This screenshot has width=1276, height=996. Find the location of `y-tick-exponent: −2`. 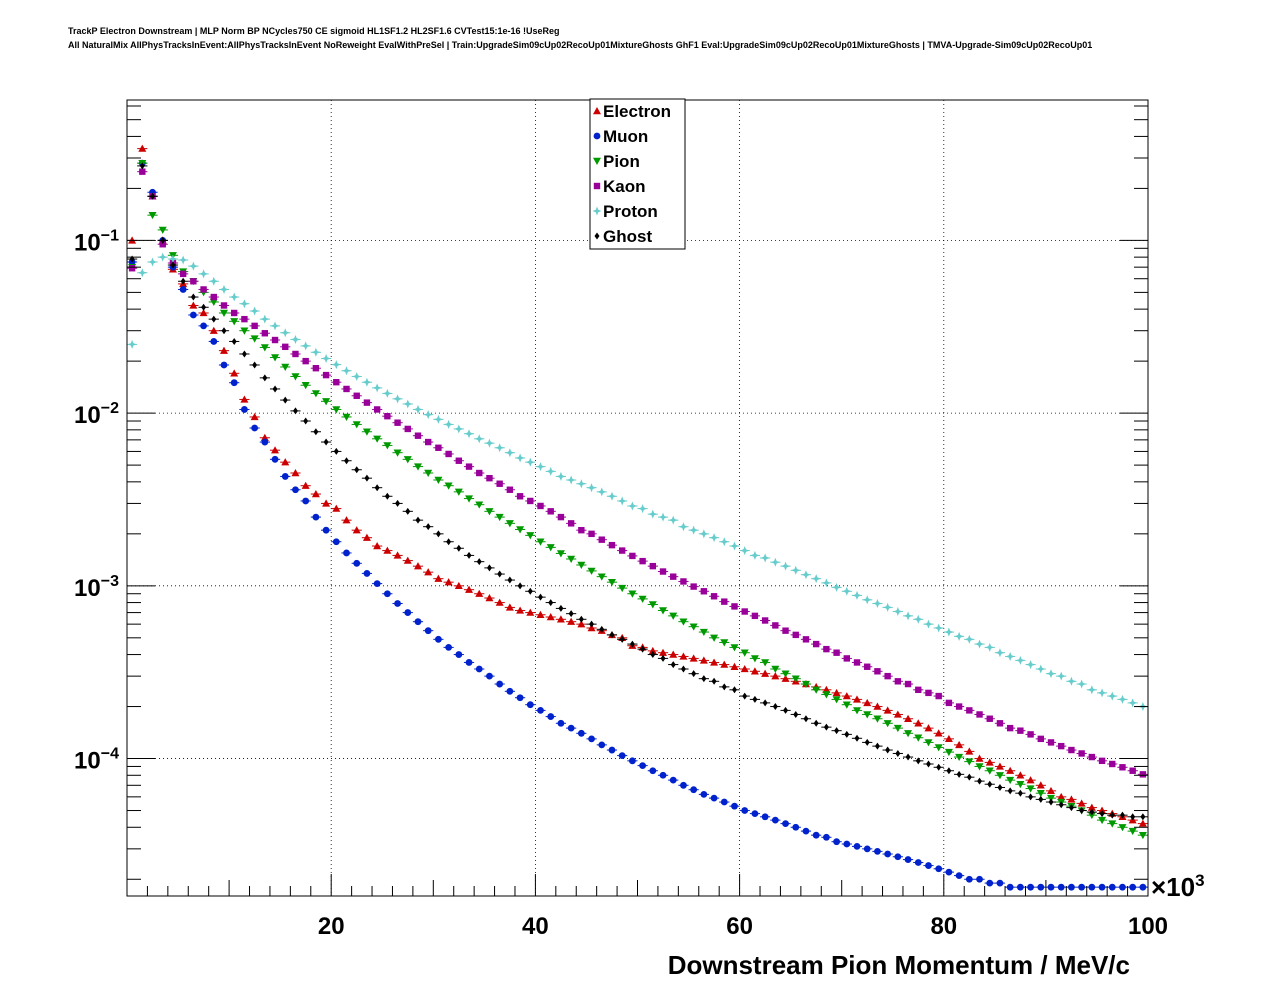

y-tick-exponent: −2 is located at coordinates (110, 408).